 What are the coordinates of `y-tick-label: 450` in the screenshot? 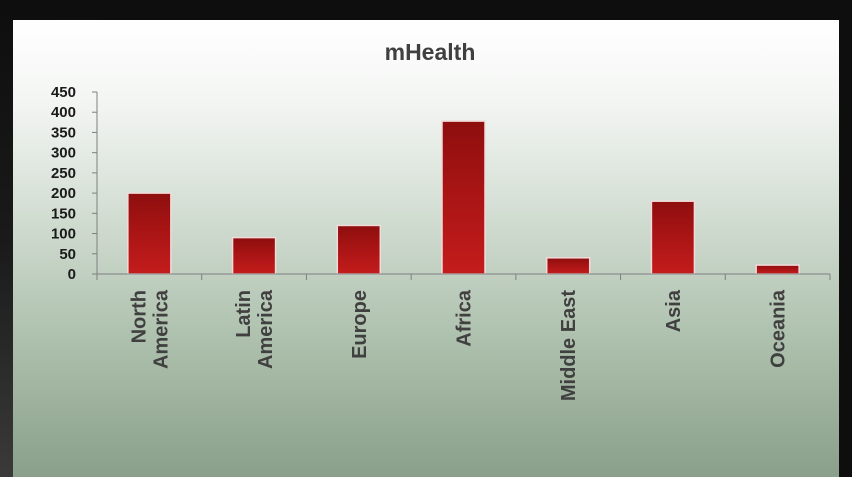 It's located at (63, 92).